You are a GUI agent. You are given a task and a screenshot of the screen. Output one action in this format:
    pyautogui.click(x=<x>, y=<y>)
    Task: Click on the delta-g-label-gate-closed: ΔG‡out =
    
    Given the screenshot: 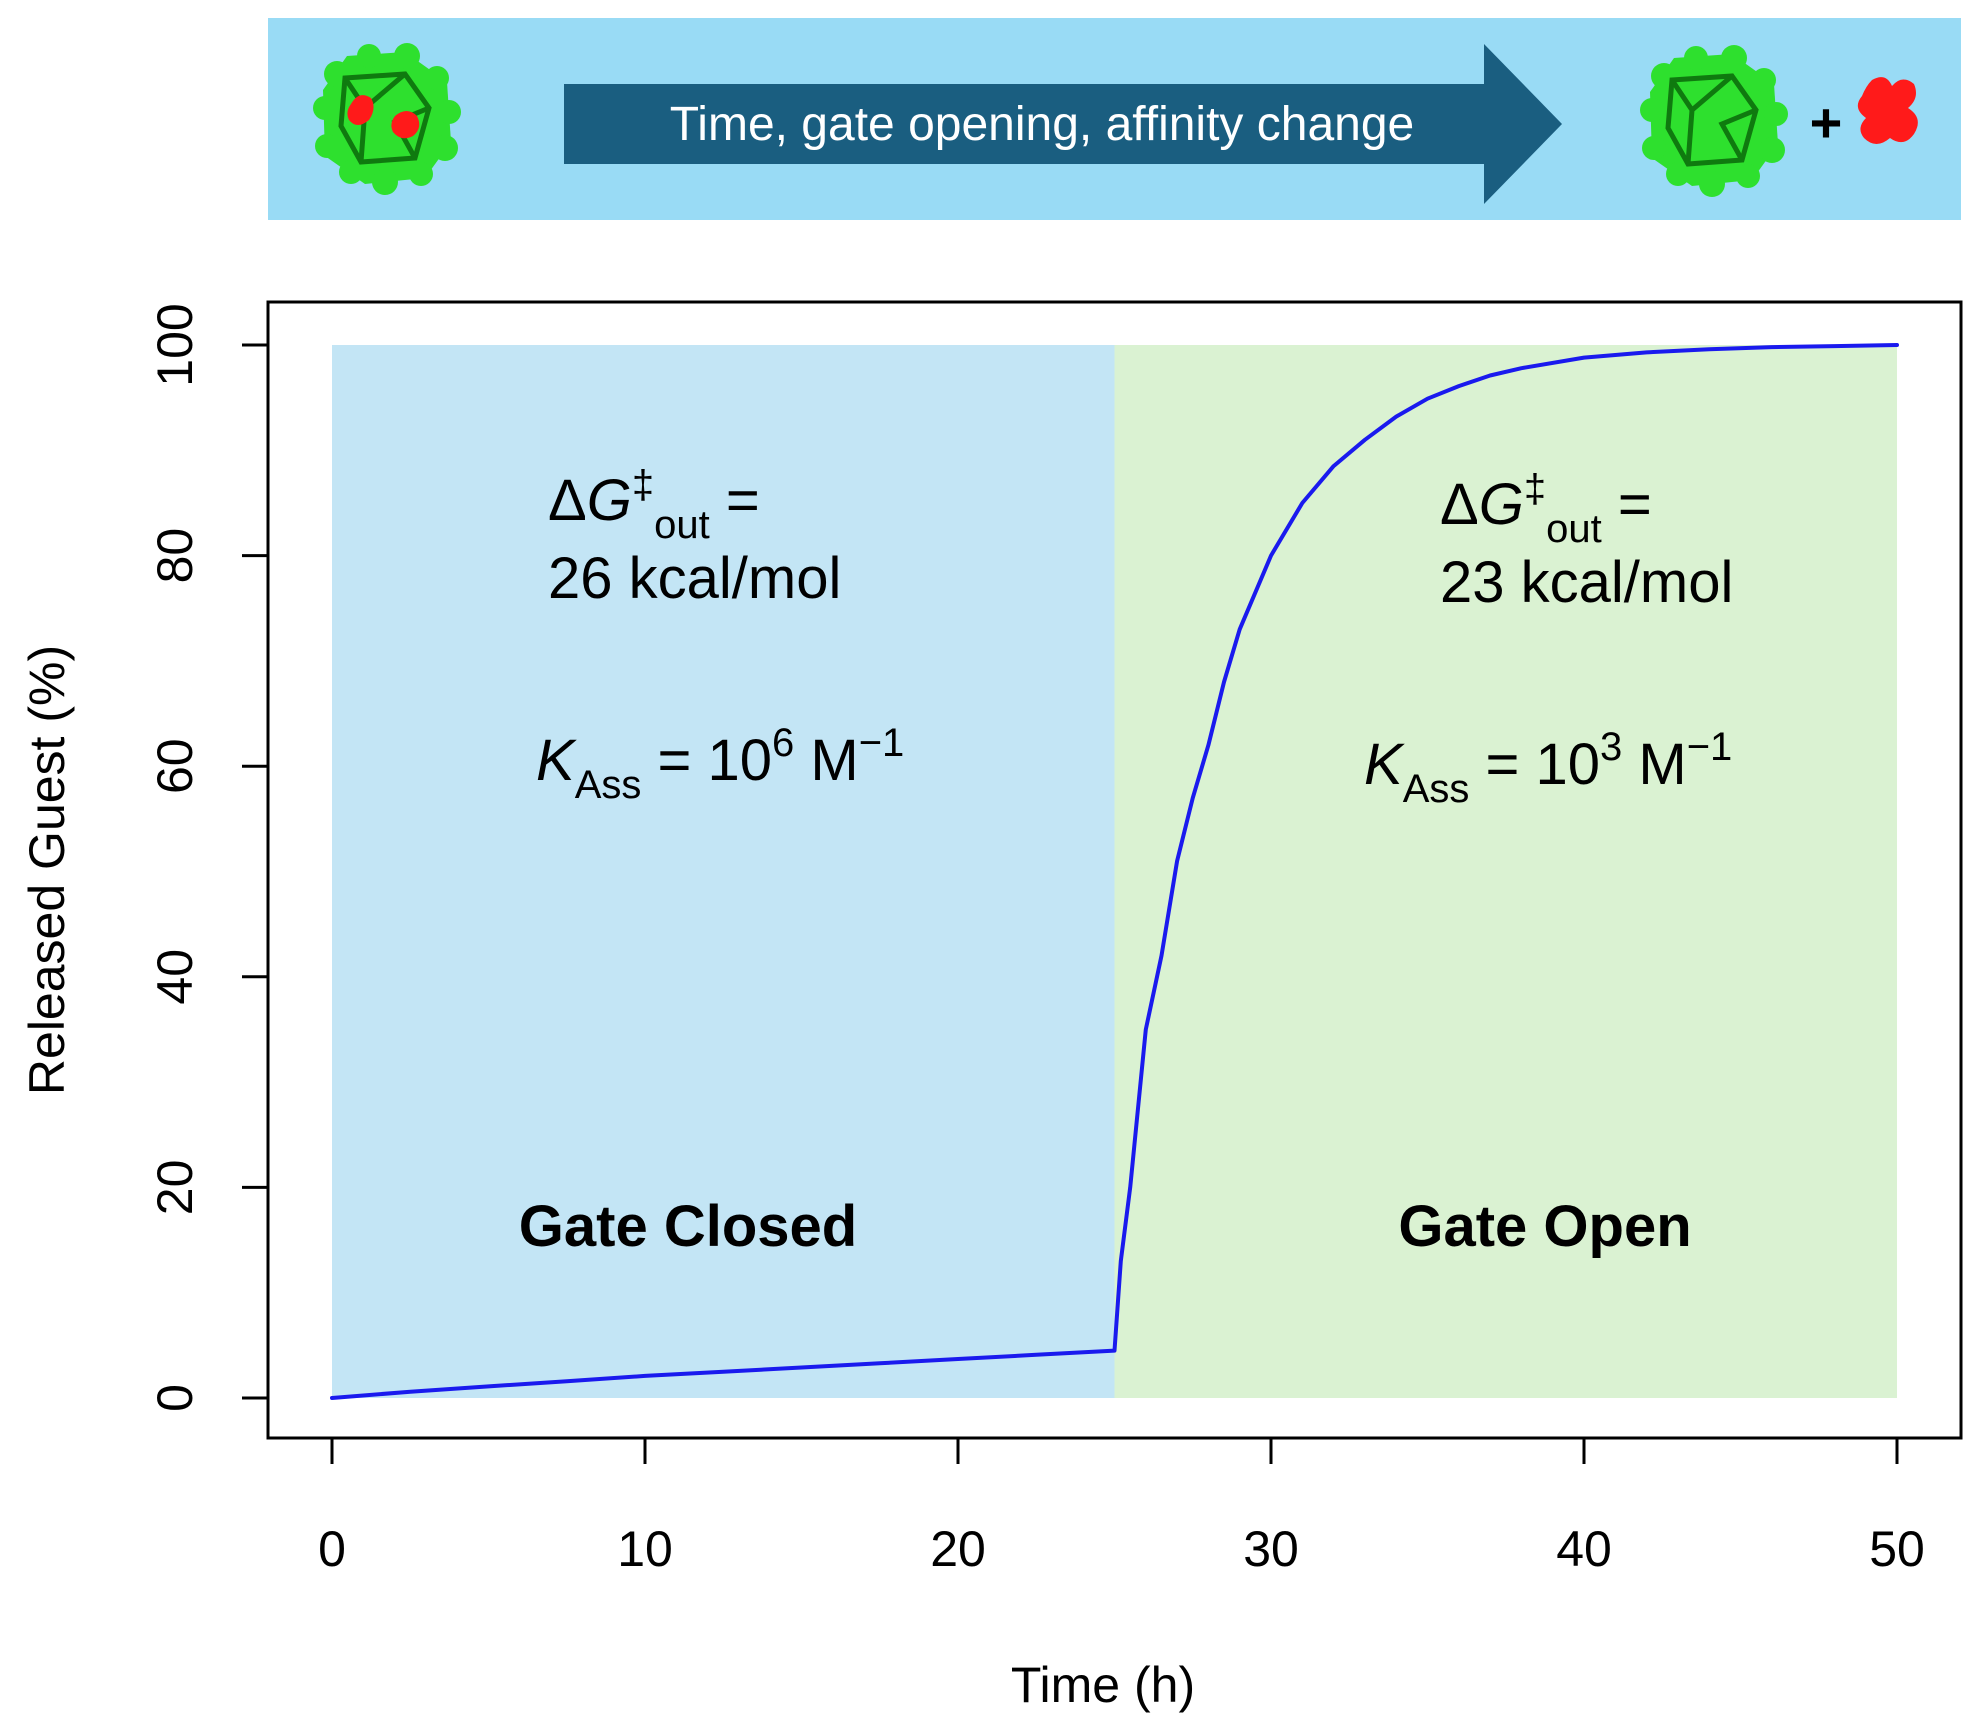 What is the action you would take?
    pyautogui.click(x=654, y=505)
    